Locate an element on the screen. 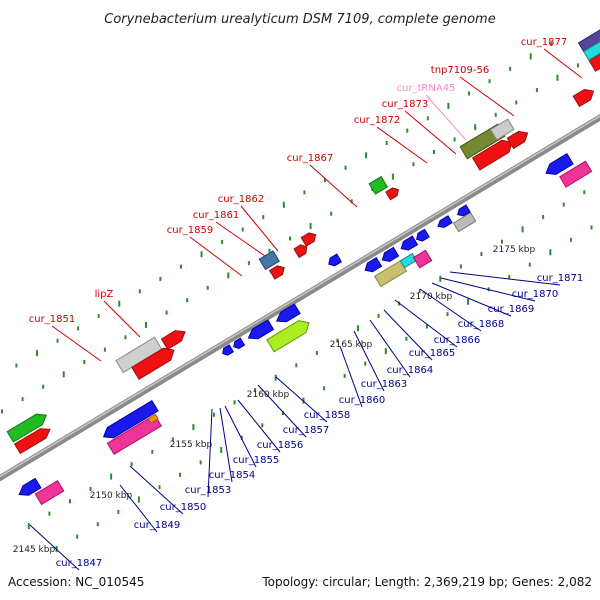  gene-label-bottom: cur_1864 is located at coordinates (410, 370).